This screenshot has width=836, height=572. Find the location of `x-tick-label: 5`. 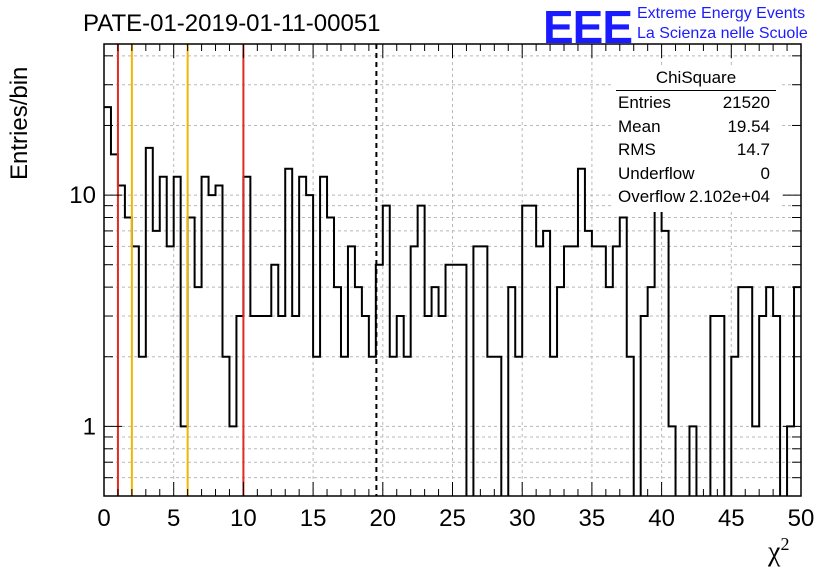

x-tick-label: 5 is located at coordinates (173, 518).